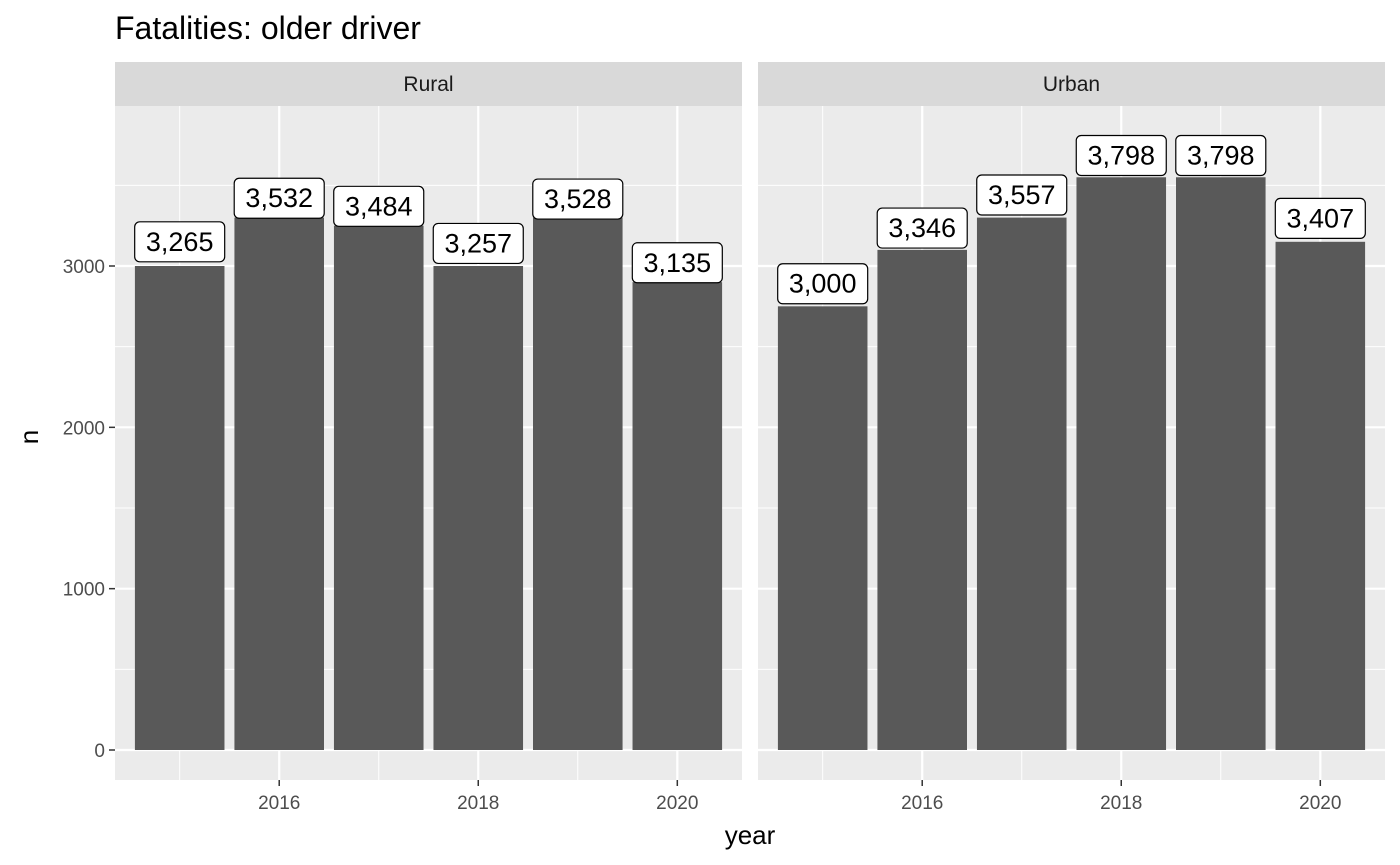  What do you see at coordinates (29, 437) in the screenshot?
I see `y-axis-title: n` at bounding box center [29, 437].